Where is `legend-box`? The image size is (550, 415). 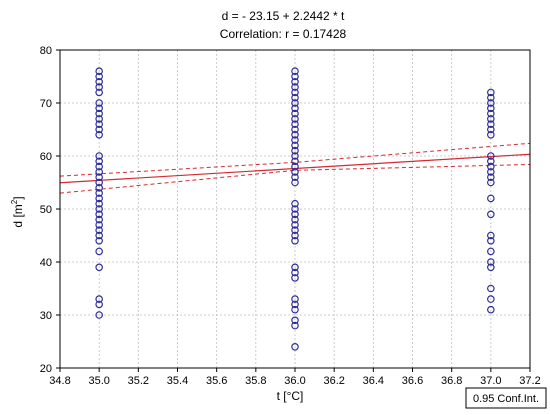 legend-box is located at coordinates (506, 398).